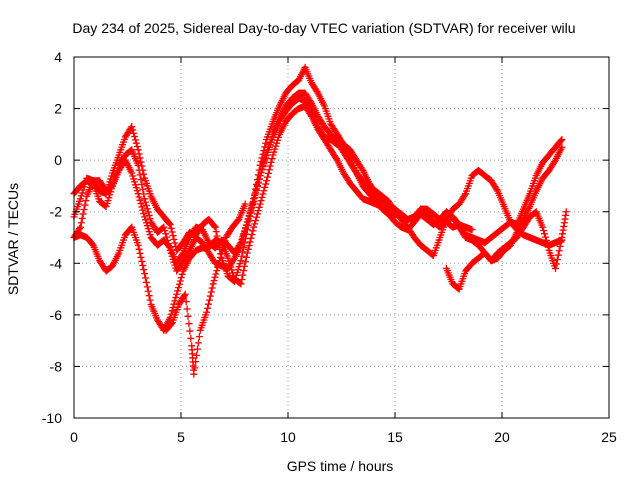 The image size is (640, 480). Describe the element at coordinates (56, 263) in the screenshot. I see `y-tick-label: -4` at that location.